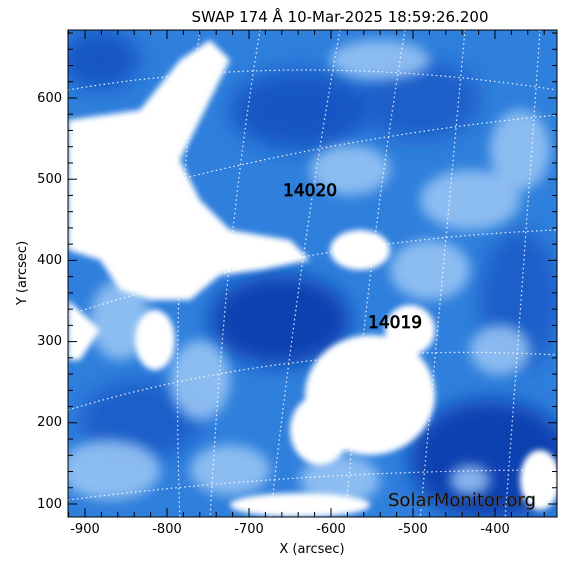 This screenshot has width=564, height=564. Describe the element at coordinates (462, 500) in the screenshot. I see `watermark: SolarMonitor.org` at that location.